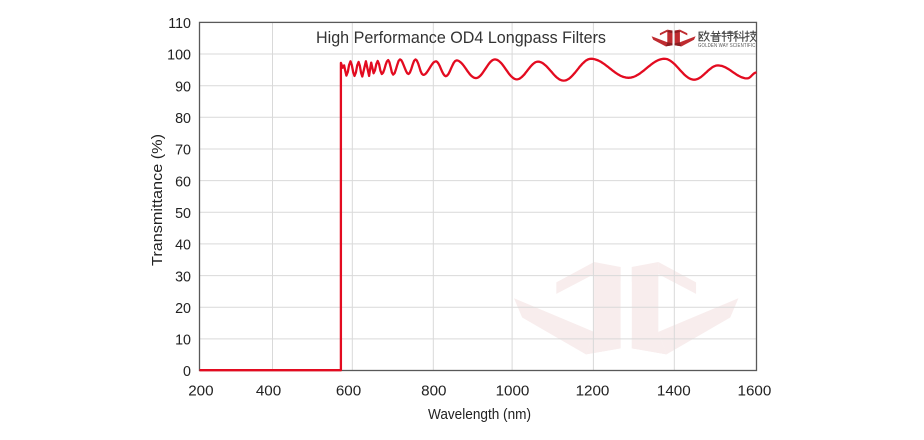 This screenshot has height=440, width=924. Describe the element at coordinates (187, 372) in the screenshot. I see `svg-text: 0` at that location.